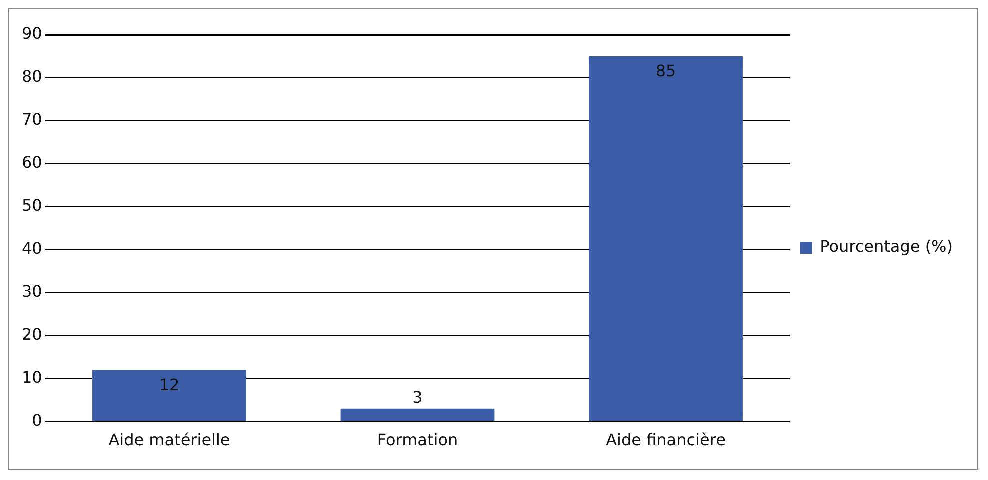 Image resolution: width=988 pixels, height=480 pixels. I want to click on y-tick-label: 50, so click(32, 206).